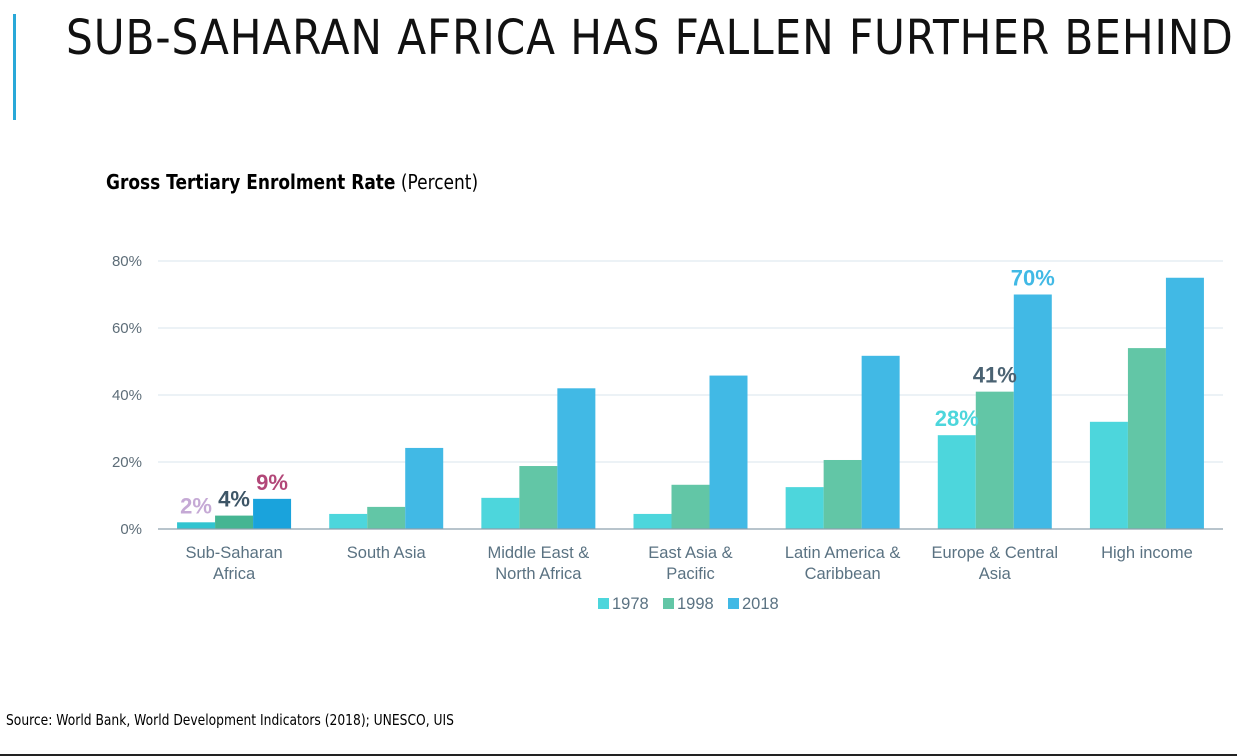  Describe the element at coordinates (127, 395) in the screenshot. I see `y-tick-label: 40%` at that location.